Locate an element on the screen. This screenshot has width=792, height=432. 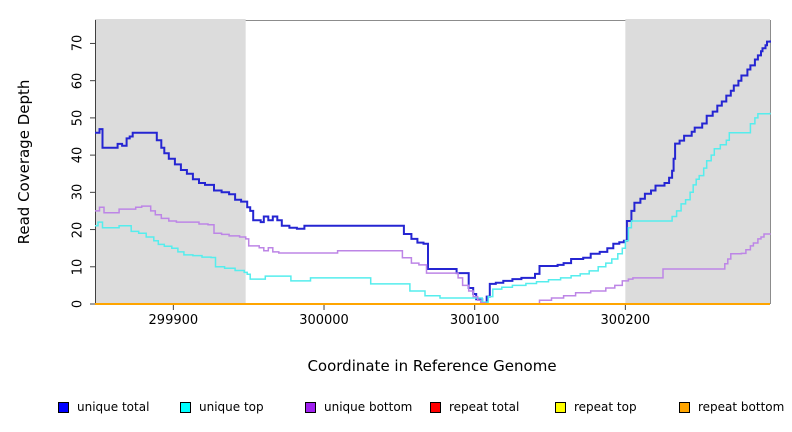
legend-label: repeat top is located at coordinates (605, 407).